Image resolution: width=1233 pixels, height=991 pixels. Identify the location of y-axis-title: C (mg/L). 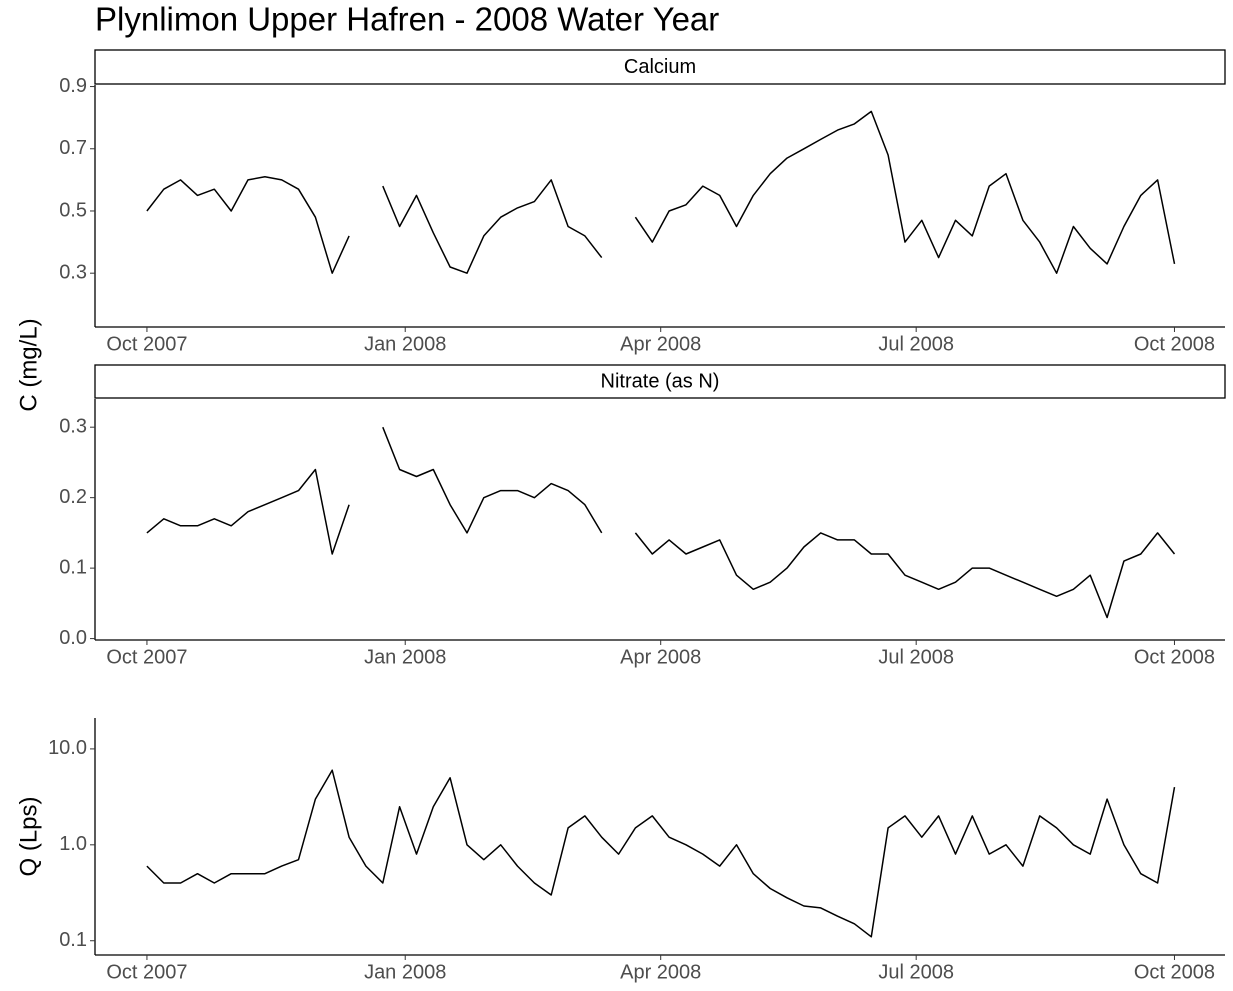
(28, 364).